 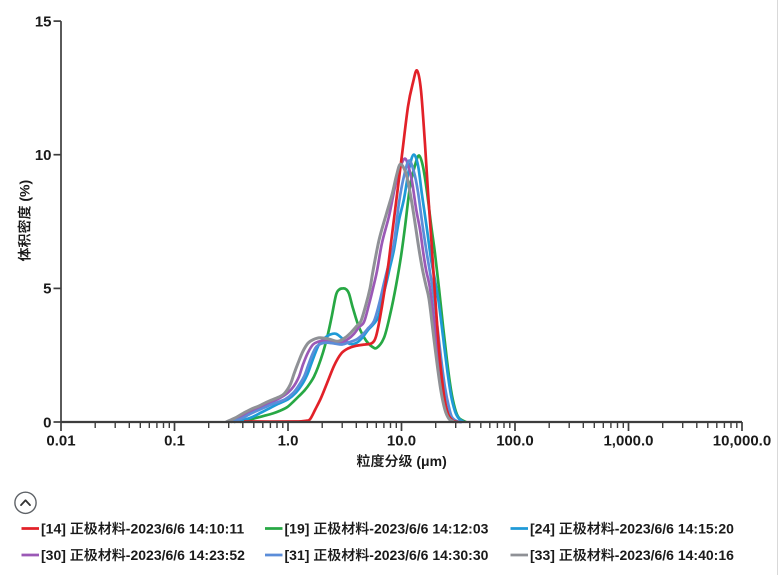 What do you see at coordinates (428, 555) in the screenshot?
I see `svg-text: -2023/6/6 14:30:30` at bounding box center [428, 555].